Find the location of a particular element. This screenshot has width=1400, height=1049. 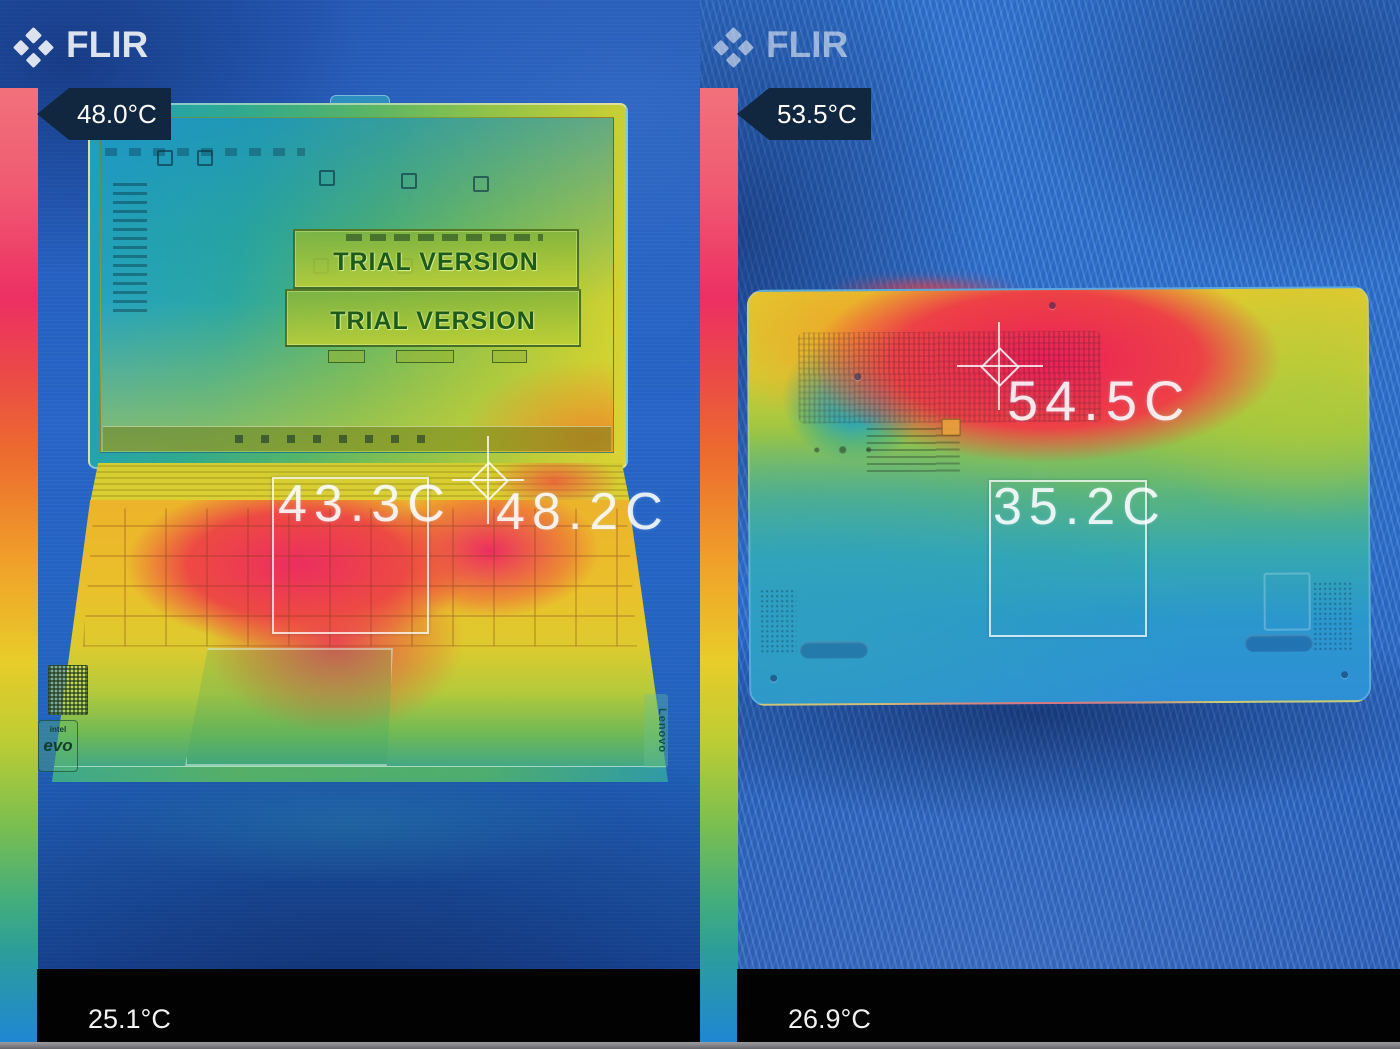

scale-max-temp-value: 53.5°C is located at coordinates (817, 113).